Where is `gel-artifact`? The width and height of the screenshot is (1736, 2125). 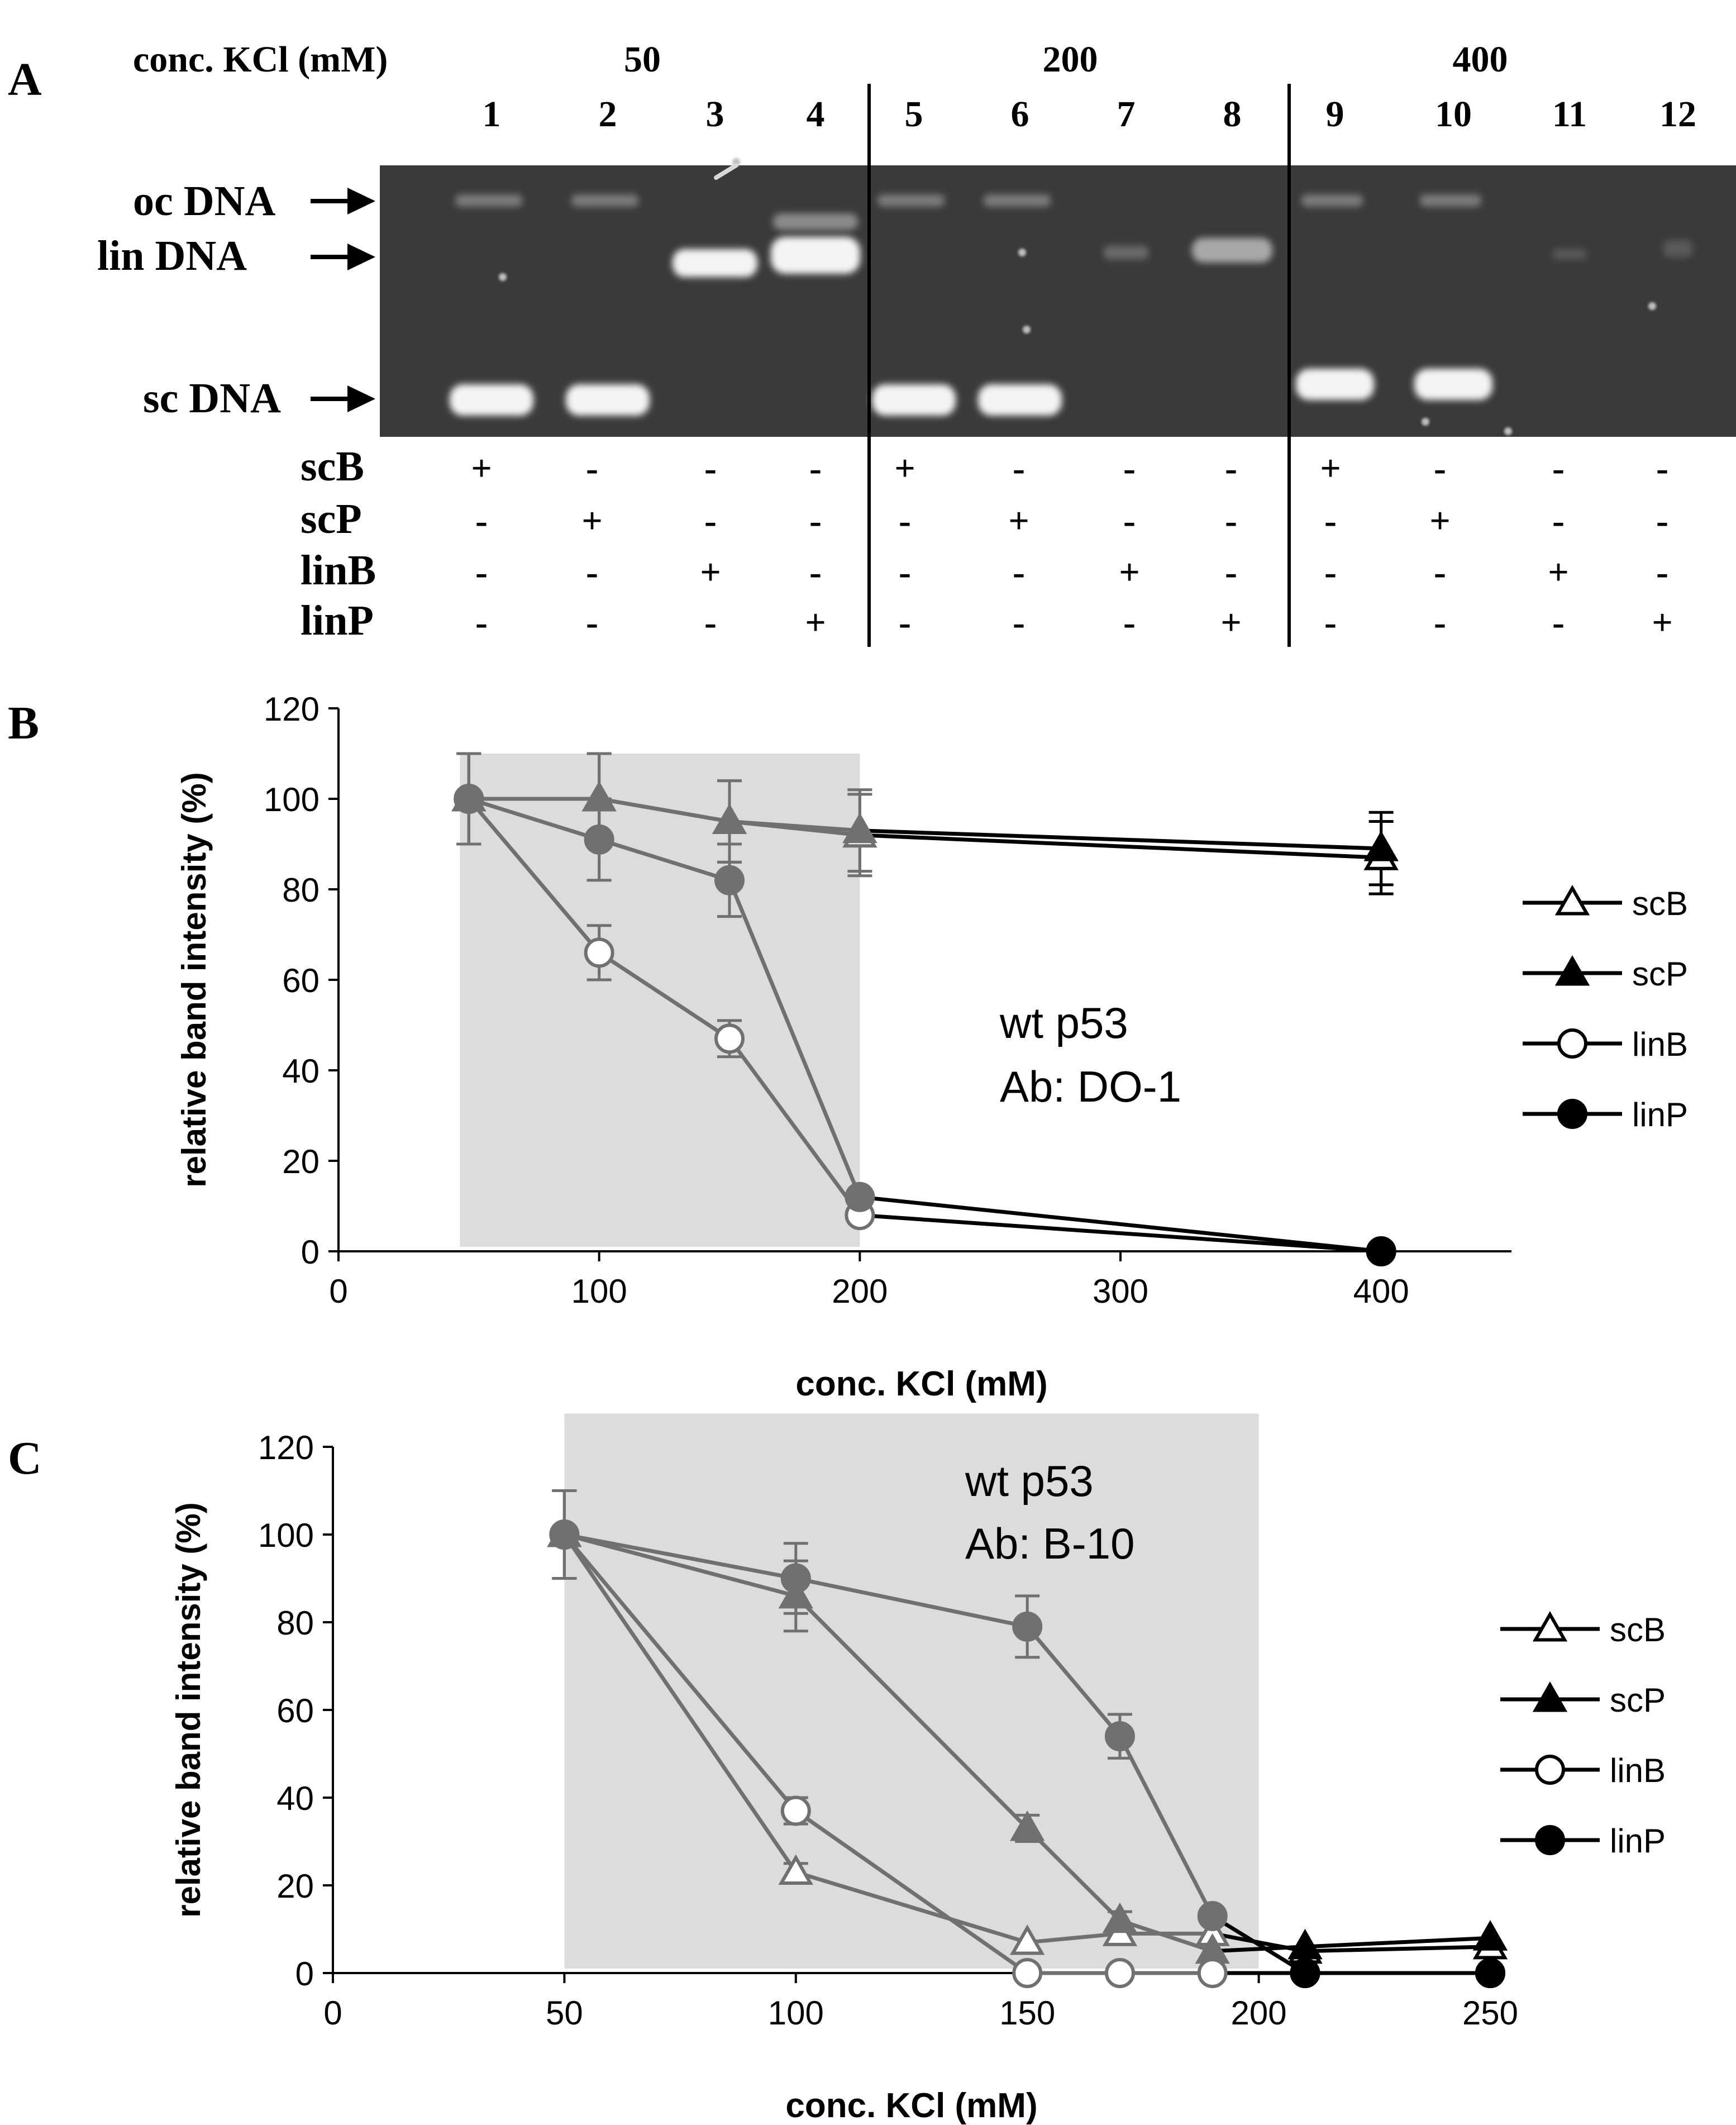 gel-artifact is located at coordinates (726, 171).